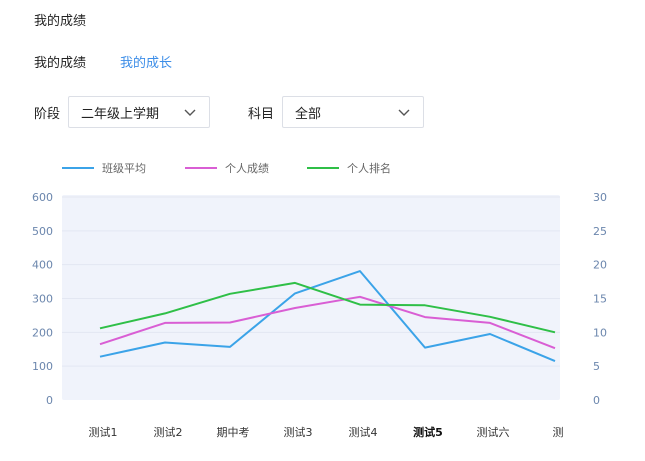 The width and height of the screenshot is (645, 461). I want to click on right-axis-tick-label: 20, so click(600, 265).